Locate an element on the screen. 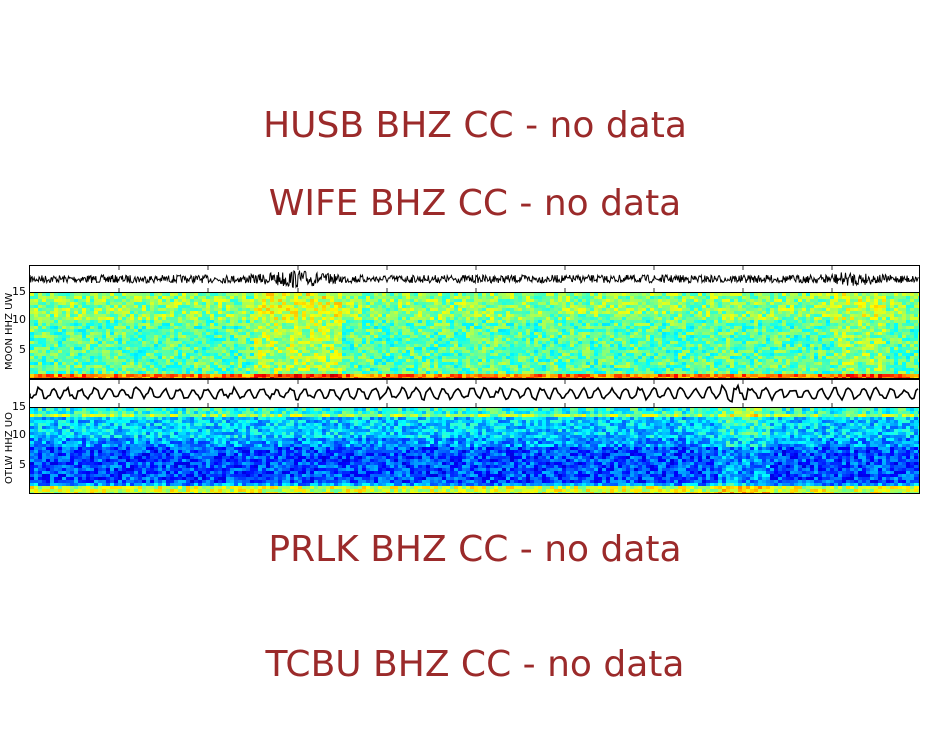  otlw-panel is located at coordinates (474, 436).